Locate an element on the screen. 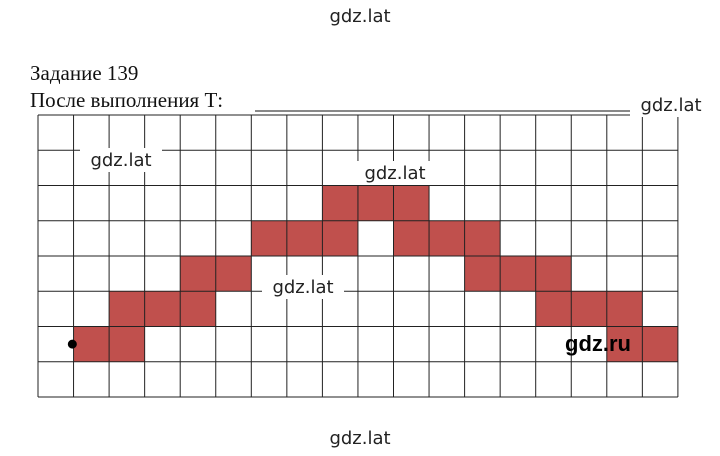 The height and width of the screenshot is (456, 720). task-title: Задание 139 is located at coordinates (84, 73).